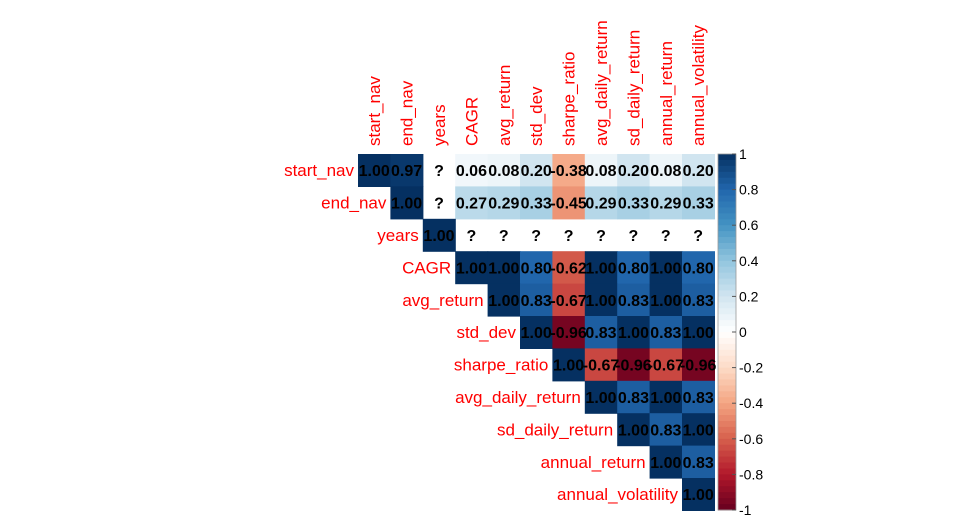 This screenshot has width=972, height=522. Describe the element at coordinates (749, 225) in the screenshot. I see `colorbar-tick-label: 0.6` at that location.